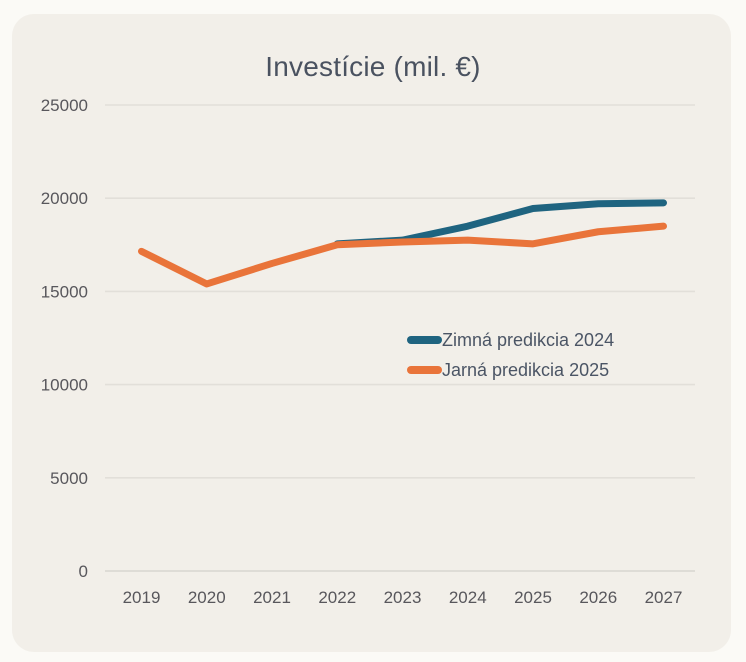 The image size is (746, 662). What do you see at coordinates (142, 597) in the screenshot?
I see `x-tick-label: 2019` at bounding box center [142, 597].